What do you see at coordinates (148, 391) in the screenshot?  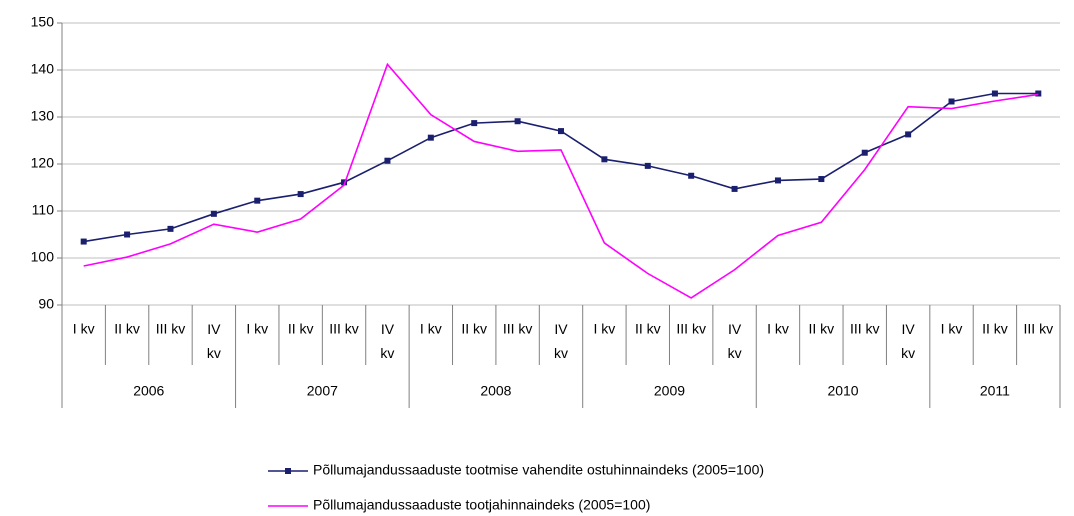 I see `year-label: 2006` at bounding box center [148, 391].